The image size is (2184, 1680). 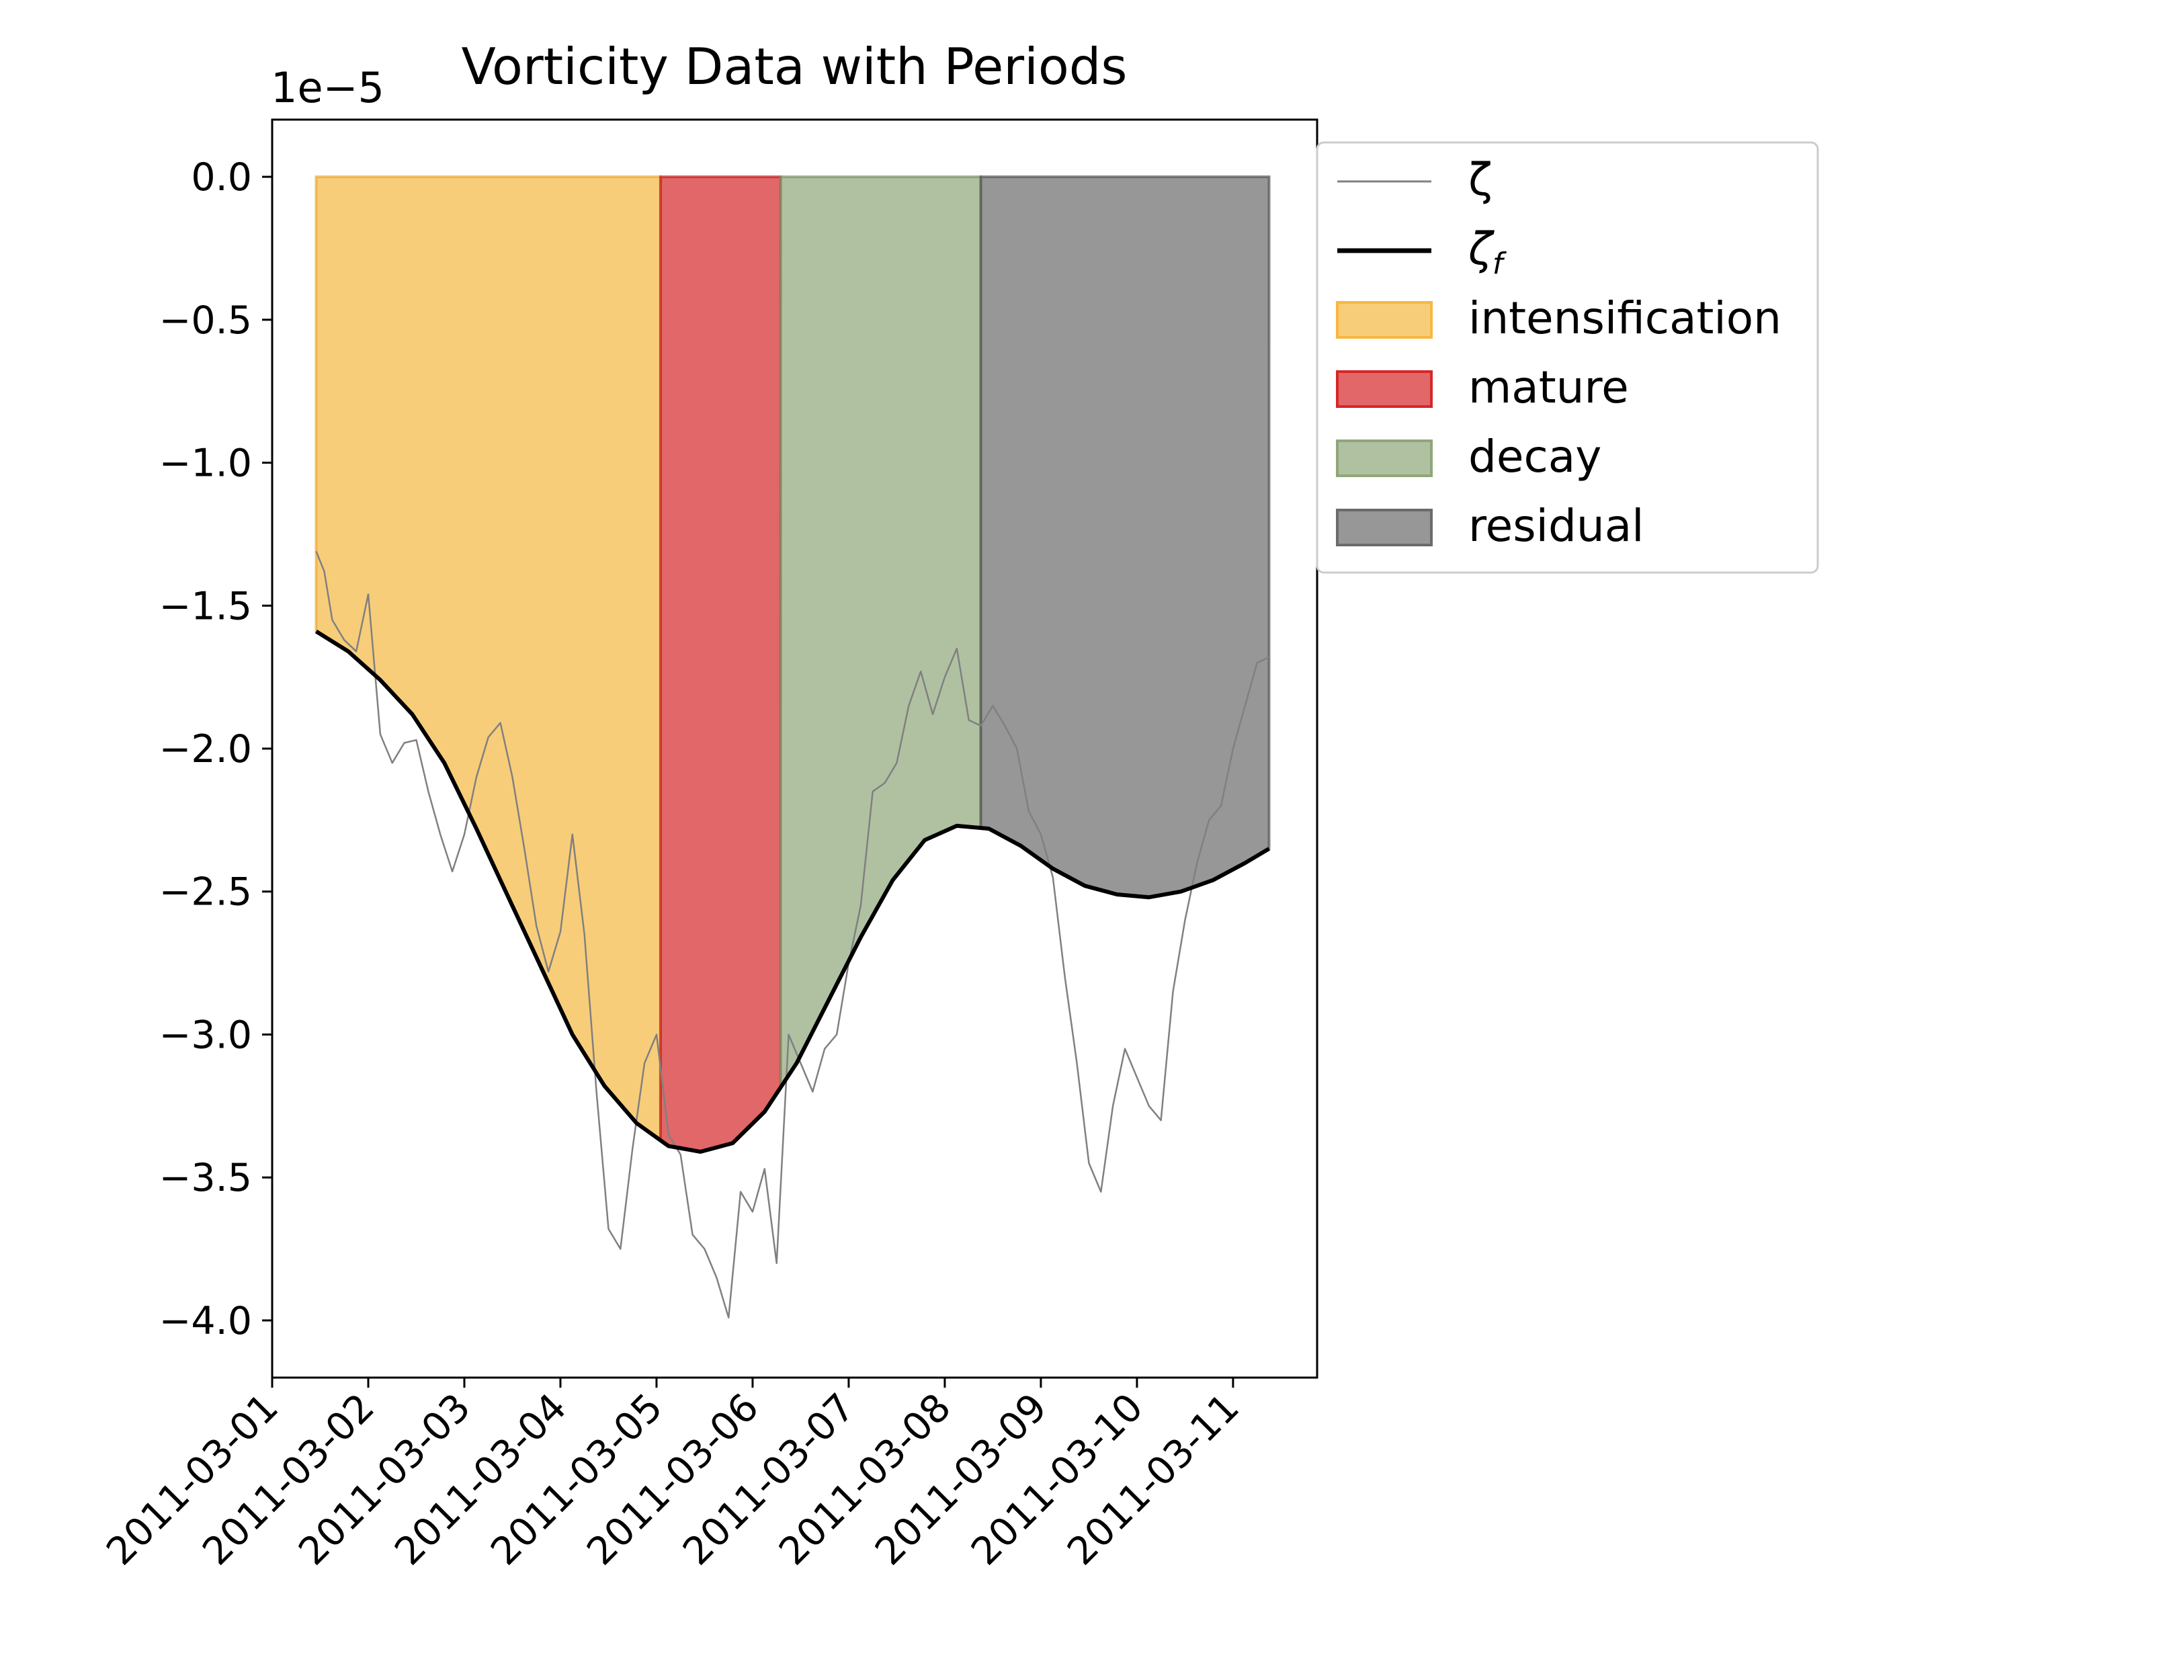 I want to click on legend-entry: ζ, so click(x=1415, y=180).